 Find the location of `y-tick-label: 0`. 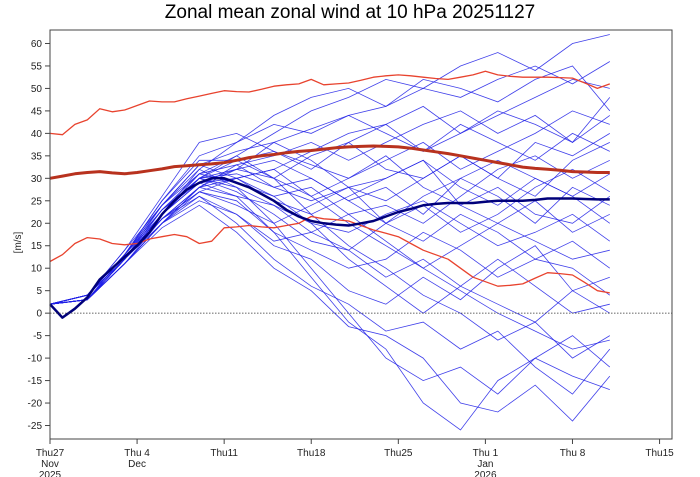

y-tick-label: 0 is located at coordinates (39, 314).